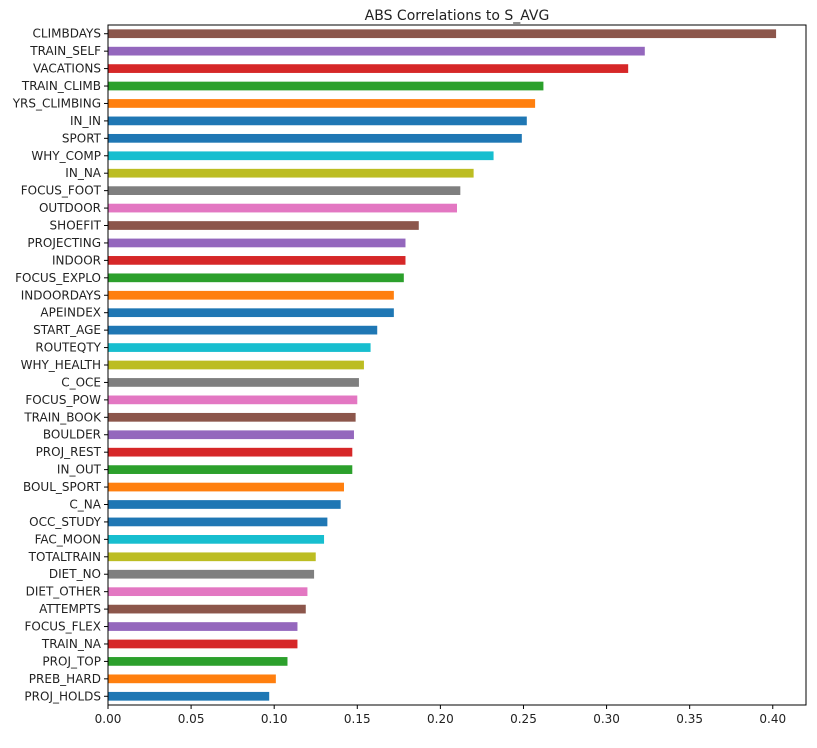 This screenshot has width=817, height=748. I want to click on bar-why-health, so click(236, 365).